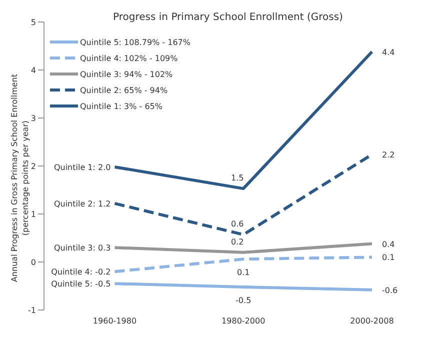 This screenshot has height=352, width=426. I want to click on x-tick-label: 1960-1980, so click(114, 321).